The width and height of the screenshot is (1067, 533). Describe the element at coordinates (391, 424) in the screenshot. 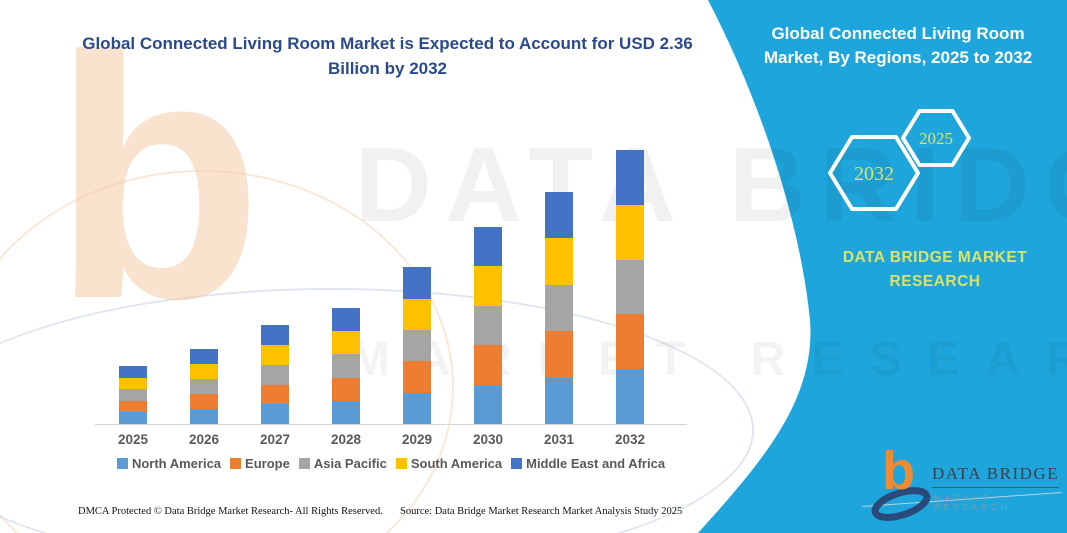

I see `x-axis-line` at that location.